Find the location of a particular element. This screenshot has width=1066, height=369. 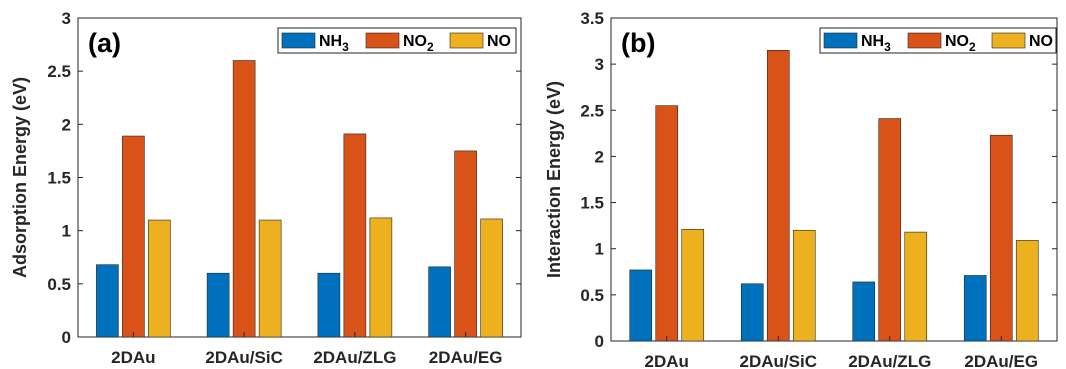

panel-label: (a) is located at coordinates (104, 43).